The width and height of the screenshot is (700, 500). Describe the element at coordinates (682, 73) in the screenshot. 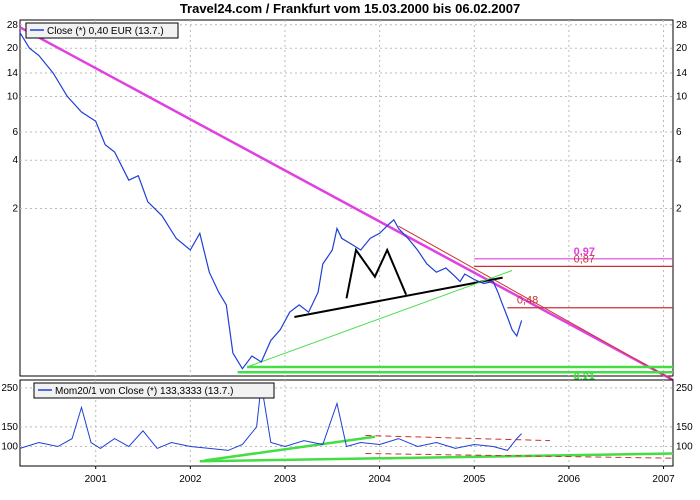

I see `price-y-tick-label-right: 14` at that location.